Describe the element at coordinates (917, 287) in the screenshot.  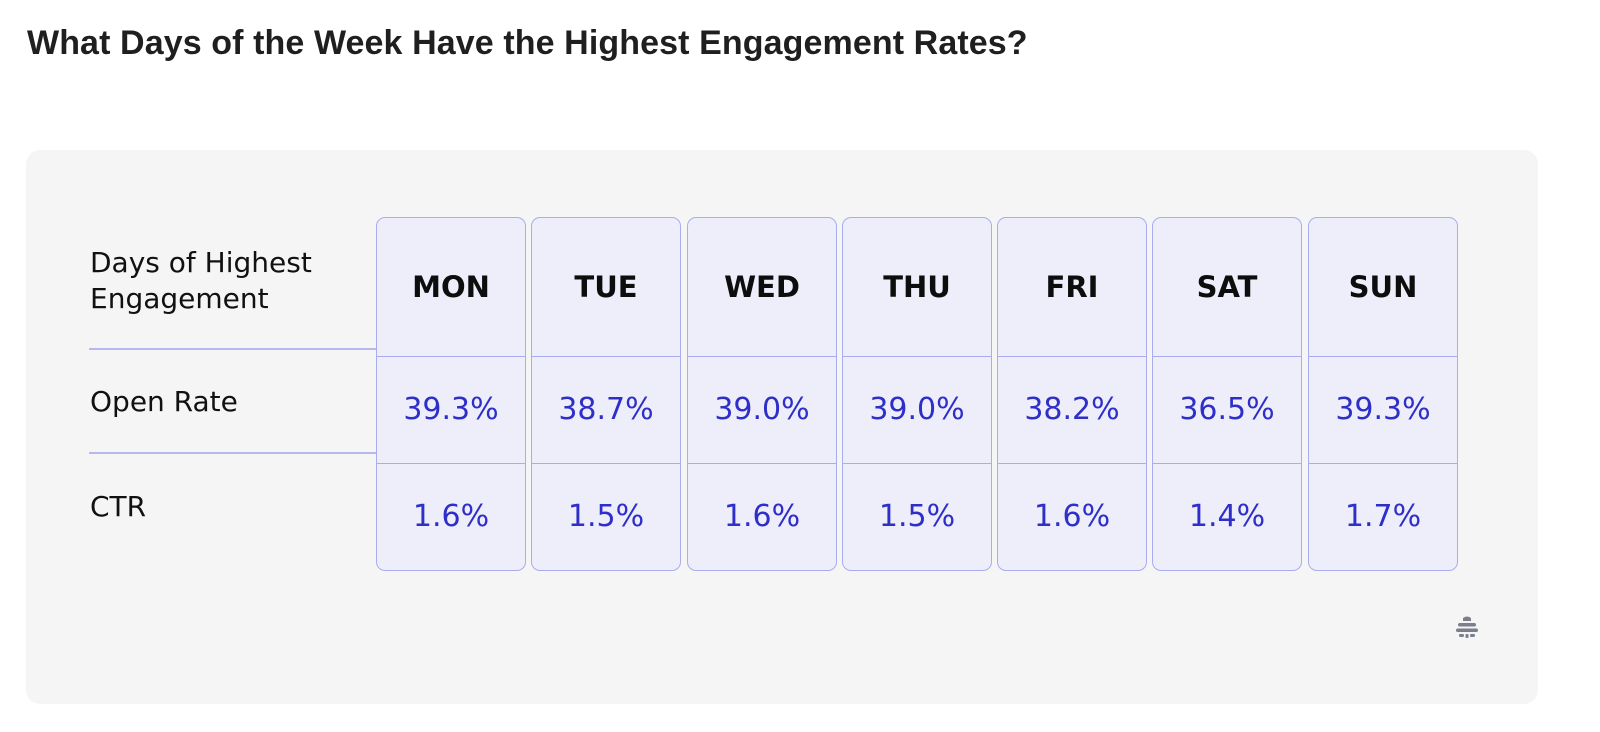
I see `day-header: THU` at that location.